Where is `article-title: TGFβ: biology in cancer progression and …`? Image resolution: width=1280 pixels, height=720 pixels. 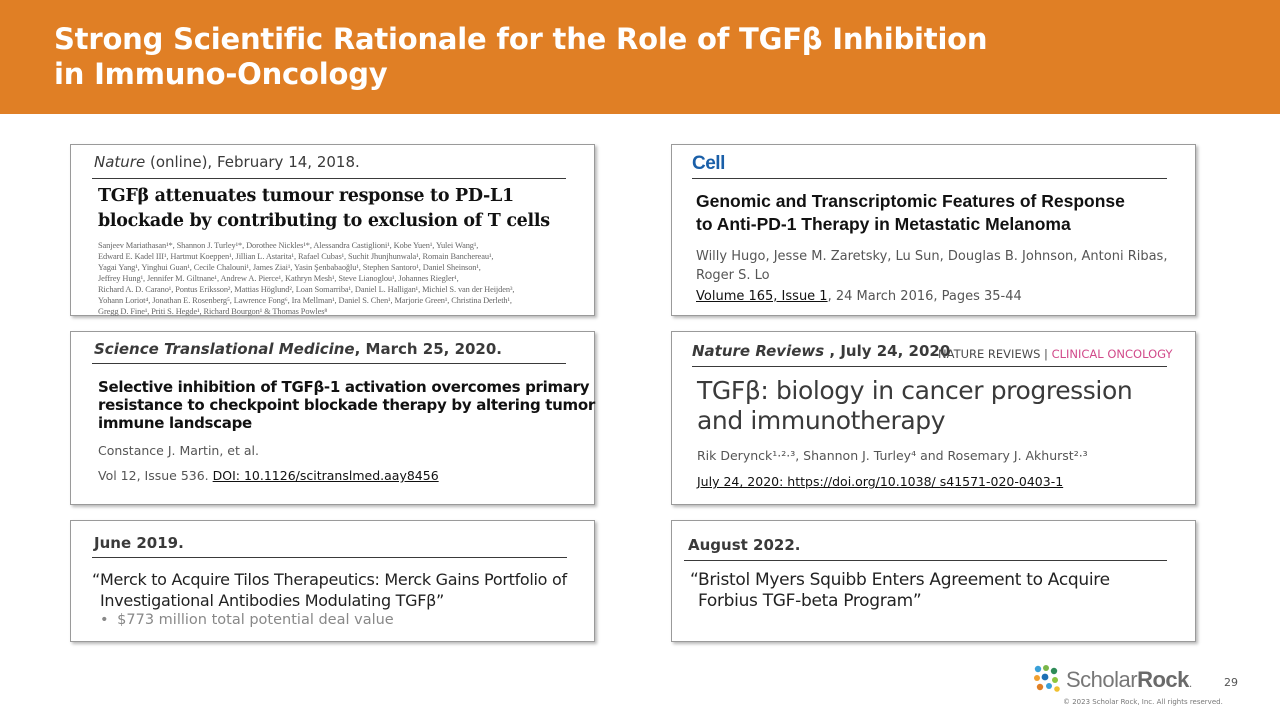 article-title: TGFβ: biology in cancer progression and … is located at coordinates (915, 406).